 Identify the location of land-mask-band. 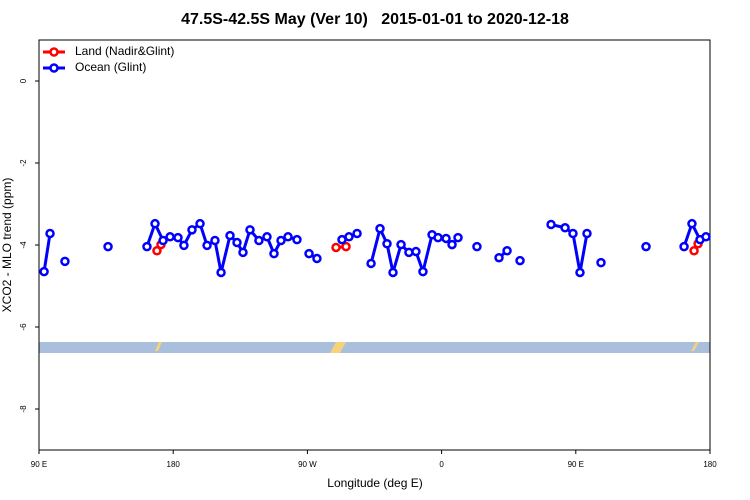
(374, 347).